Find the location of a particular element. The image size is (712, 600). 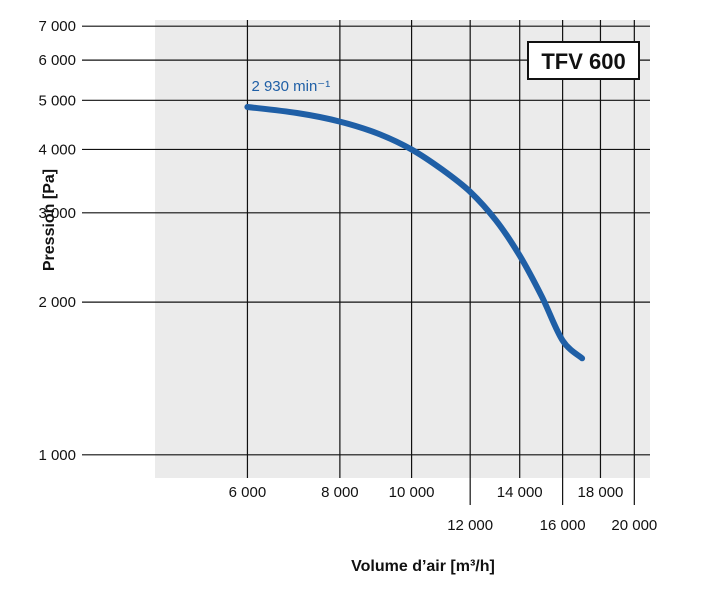

model-title-box: TFV 600 is located at coordinates (583, 60).